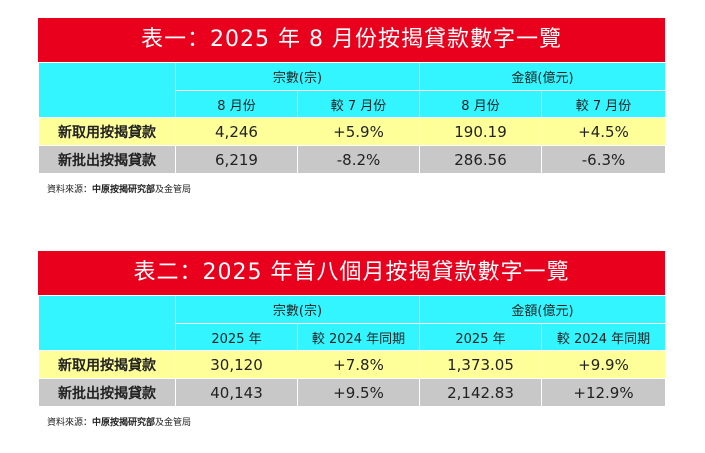  I want to click on table-cell: 1,373.05, so click(480, 364).